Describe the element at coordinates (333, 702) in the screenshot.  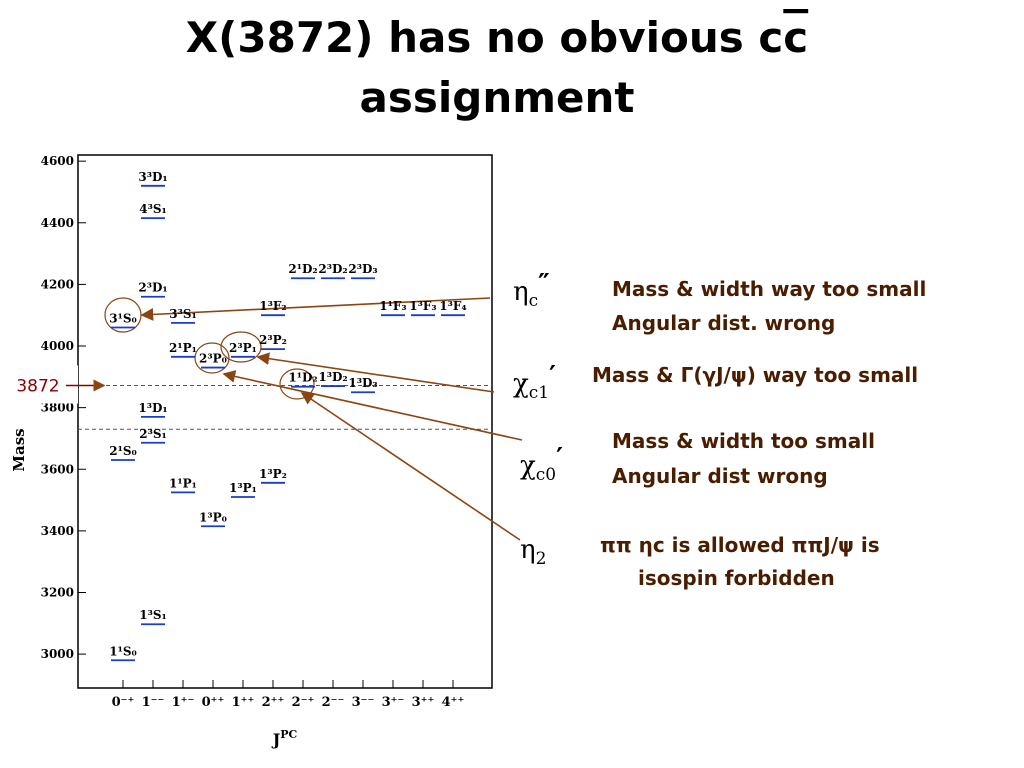
I see `x-tick-label: 2⁻⁻` at that location.